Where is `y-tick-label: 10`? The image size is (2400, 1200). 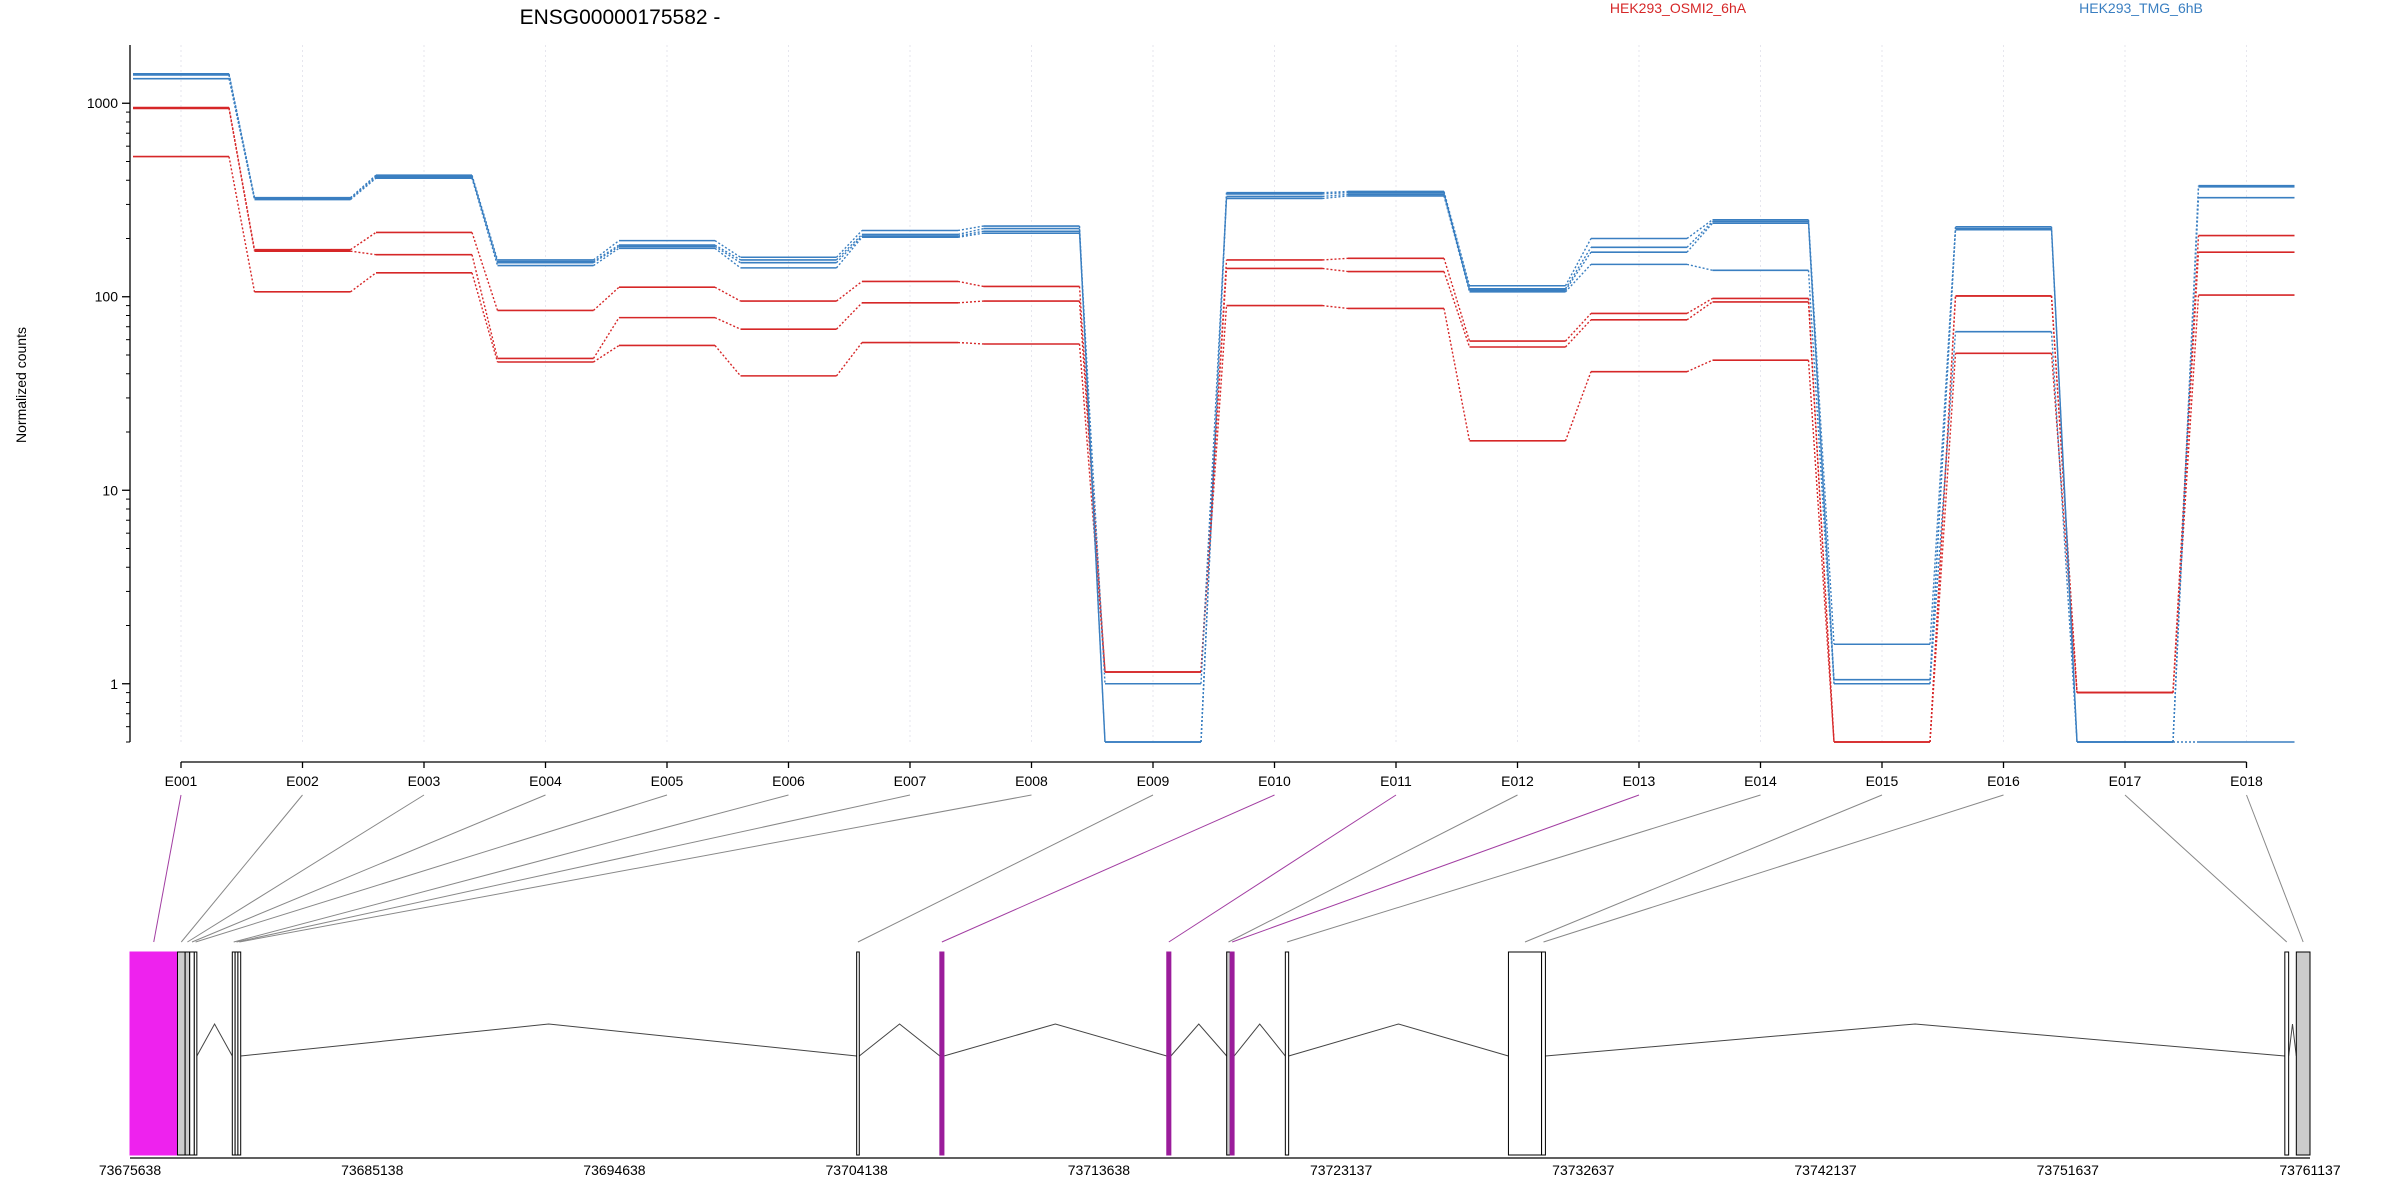 y-tick-label: 10 is located at coordinates (110, 490).